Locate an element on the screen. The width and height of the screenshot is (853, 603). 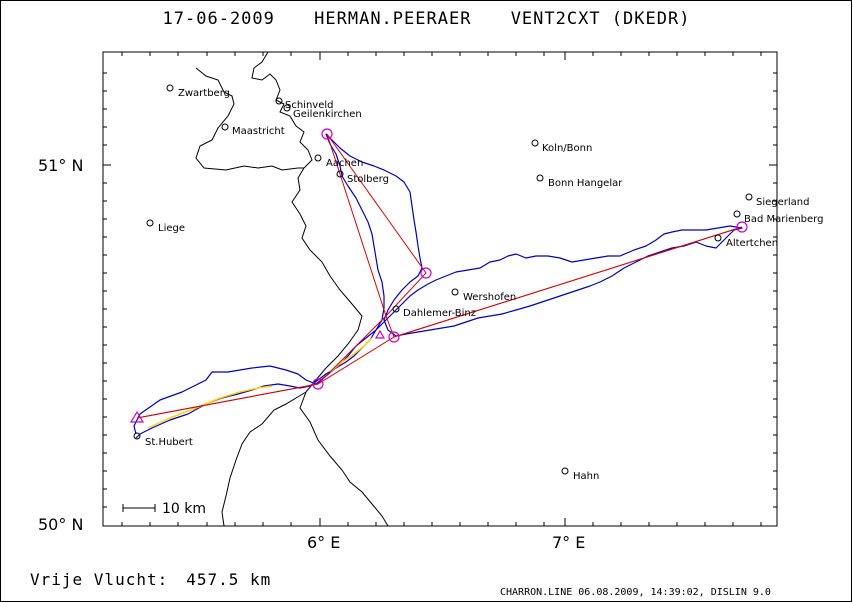
place-geilenkirchen: Geilenkirchen is located at coordinates (322, 112).